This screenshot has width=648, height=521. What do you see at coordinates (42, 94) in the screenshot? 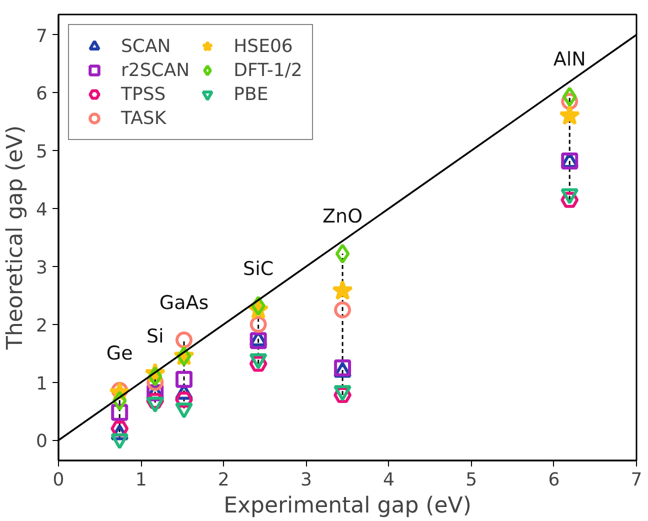
I see `y-tick-label: 6` at bounding box center [42, 94].